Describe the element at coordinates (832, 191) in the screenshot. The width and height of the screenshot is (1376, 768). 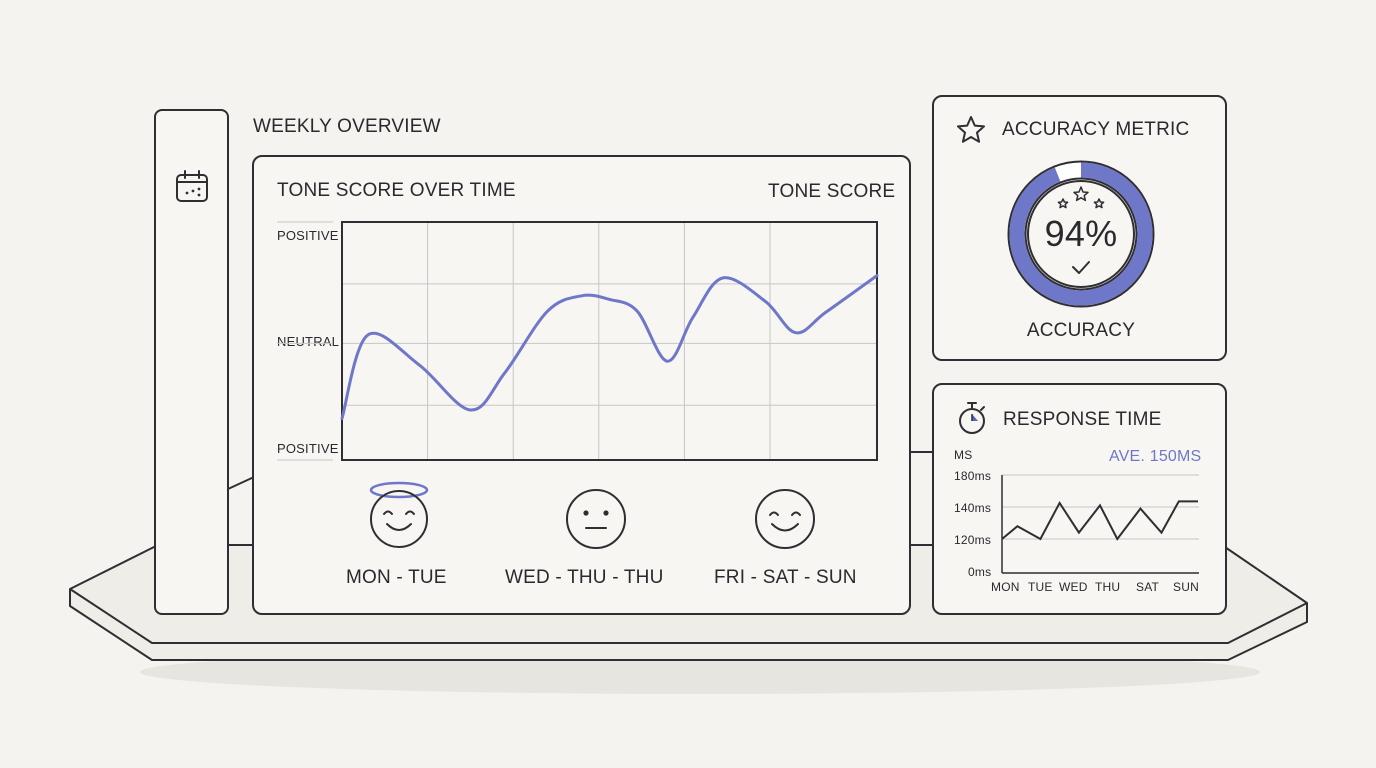
I see `tone-chart-legend: TONE SCORE` at that location.